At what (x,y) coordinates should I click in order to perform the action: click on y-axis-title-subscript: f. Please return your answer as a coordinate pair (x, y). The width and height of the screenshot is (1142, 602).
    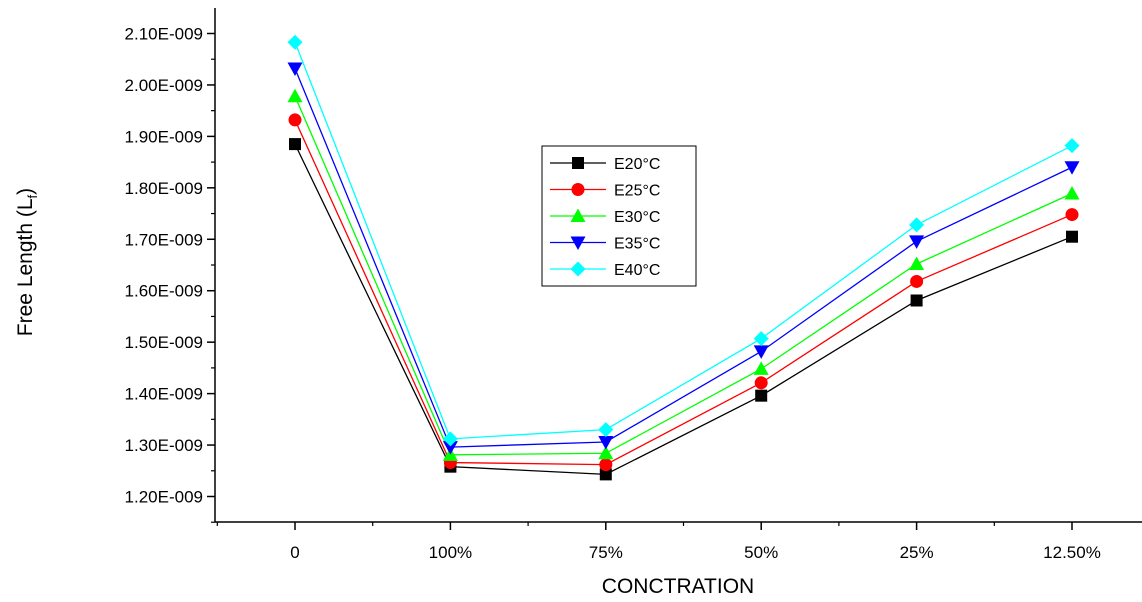
    Looking at the image, I should click on (32, 196).